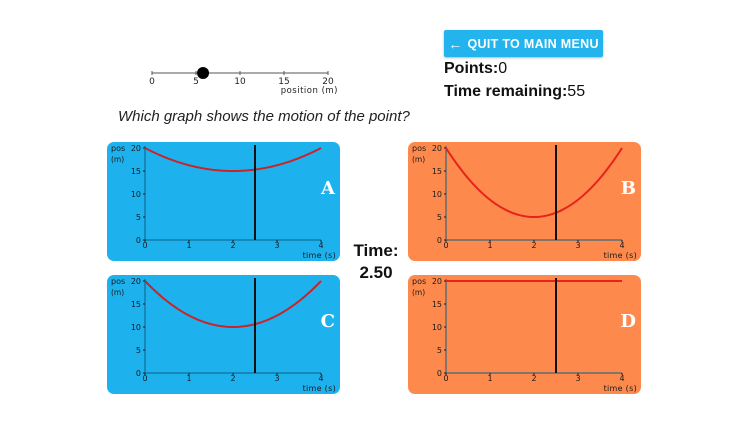 The image size is (750, 422). What do you see at coordinates (376, 272) in the screenshot?
I see `time-value: 2.50` at bounding box center [376, 272].